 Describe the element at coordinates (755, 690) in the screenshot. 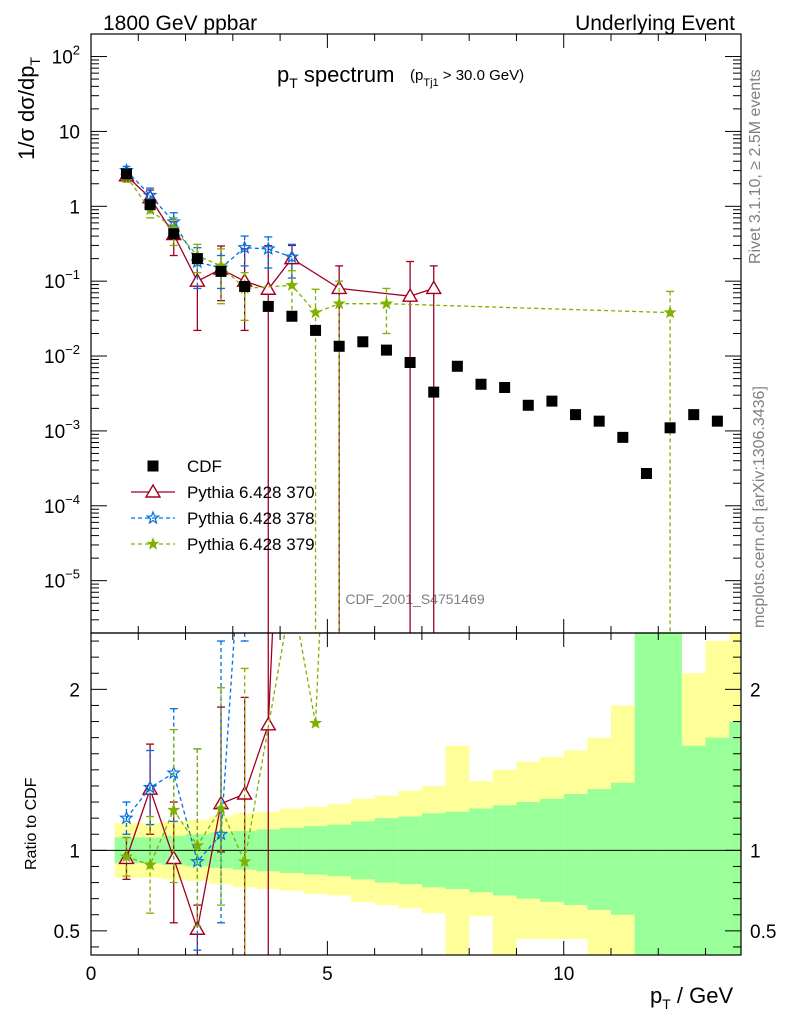

I see `ratio-y-tick-label-right: 2` at that location.